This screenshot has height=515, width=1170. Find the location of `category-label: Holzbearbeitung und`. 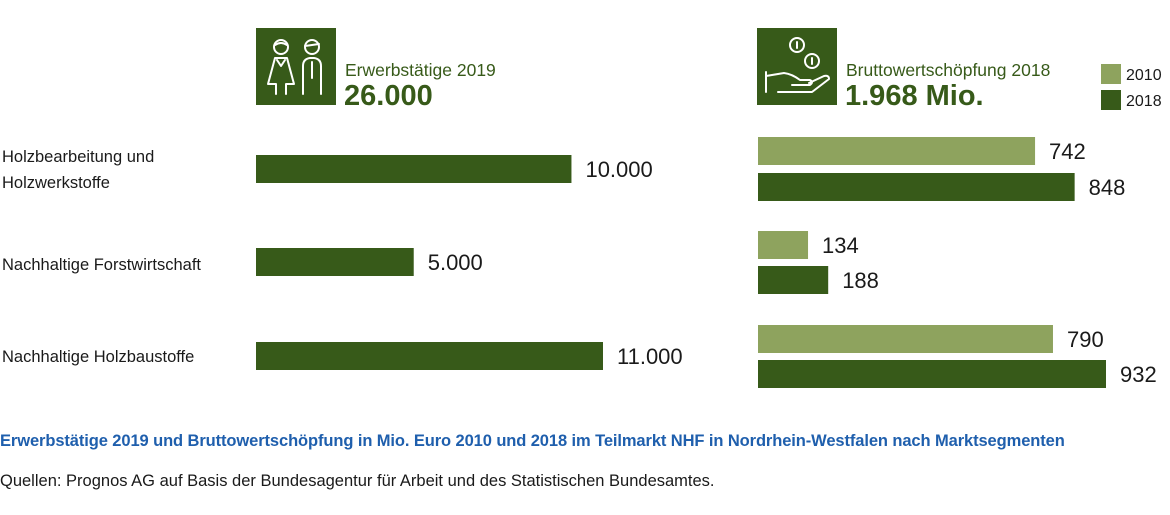

category-label: Holzbearbeitung und is located at coordinates (78, 157).